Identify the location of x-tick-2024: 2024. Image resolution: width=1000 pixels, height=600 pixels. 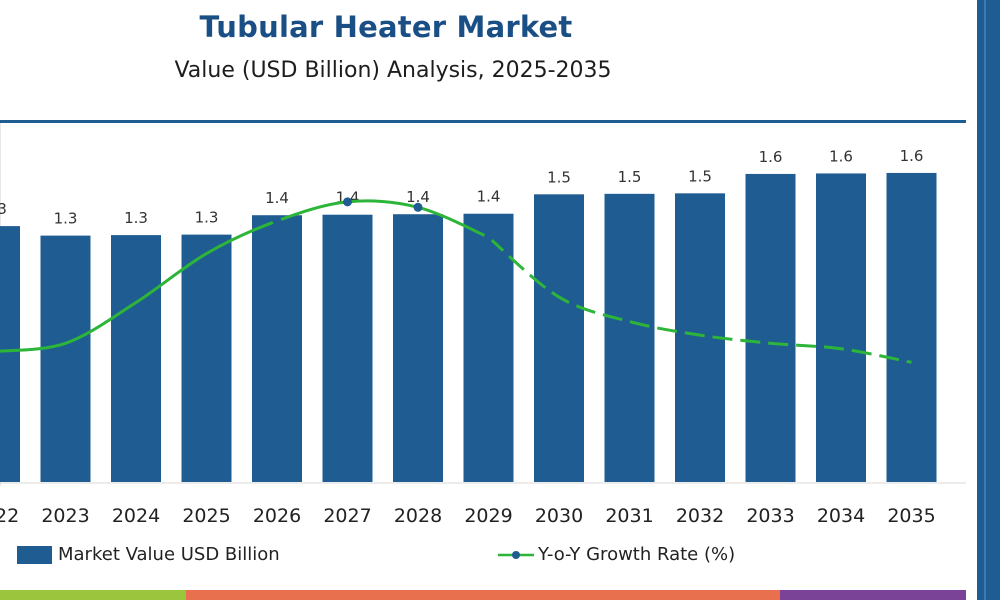
(136, 516).